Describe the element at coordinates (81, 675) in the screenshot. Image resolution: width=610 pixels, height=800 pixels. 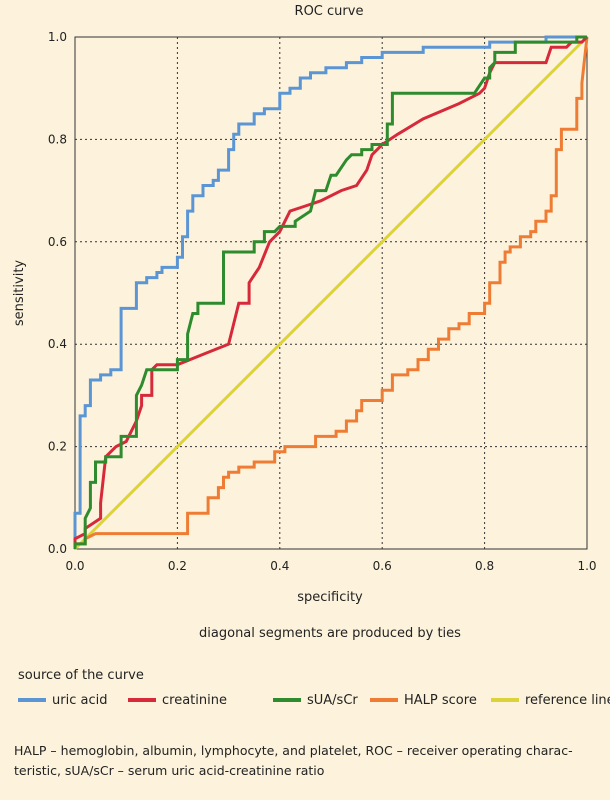
I see `legend-title: source of the curve` at that location.